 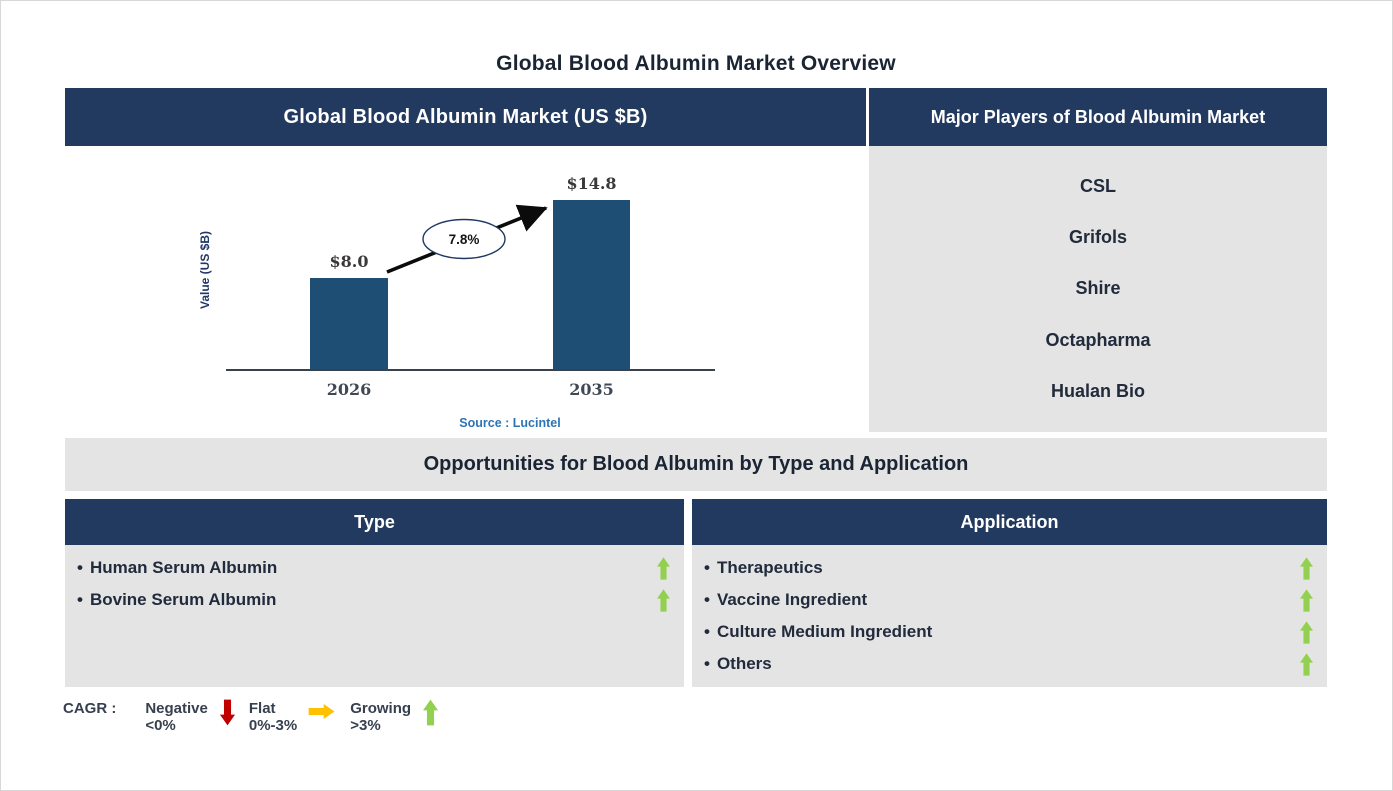 I want to click on player-item: Shire, so click(x=1098, y=288).